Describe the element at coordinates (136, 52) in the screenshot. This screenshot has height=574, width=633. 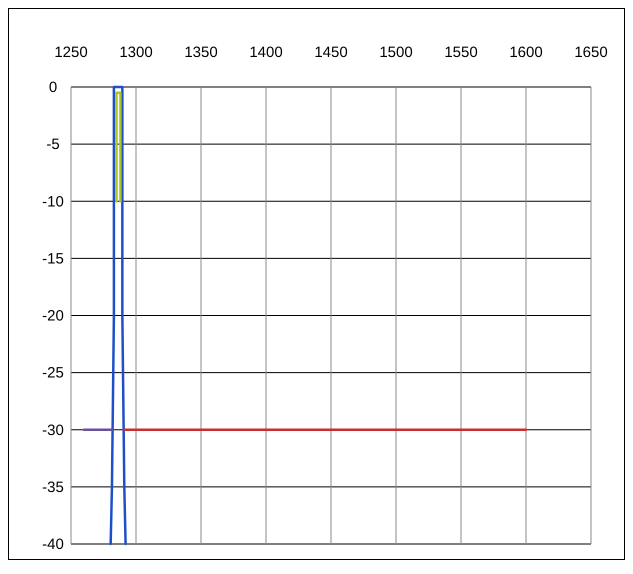
I see `x-tick-label: 1300` at that location.